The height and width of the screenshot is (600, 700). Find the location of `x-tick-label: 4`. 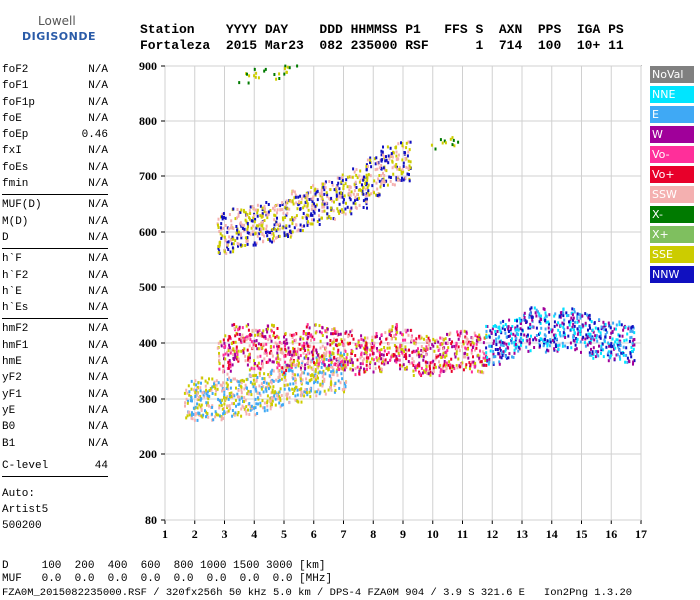

x-tick-label: 4 is located at coordinates (254, 534).